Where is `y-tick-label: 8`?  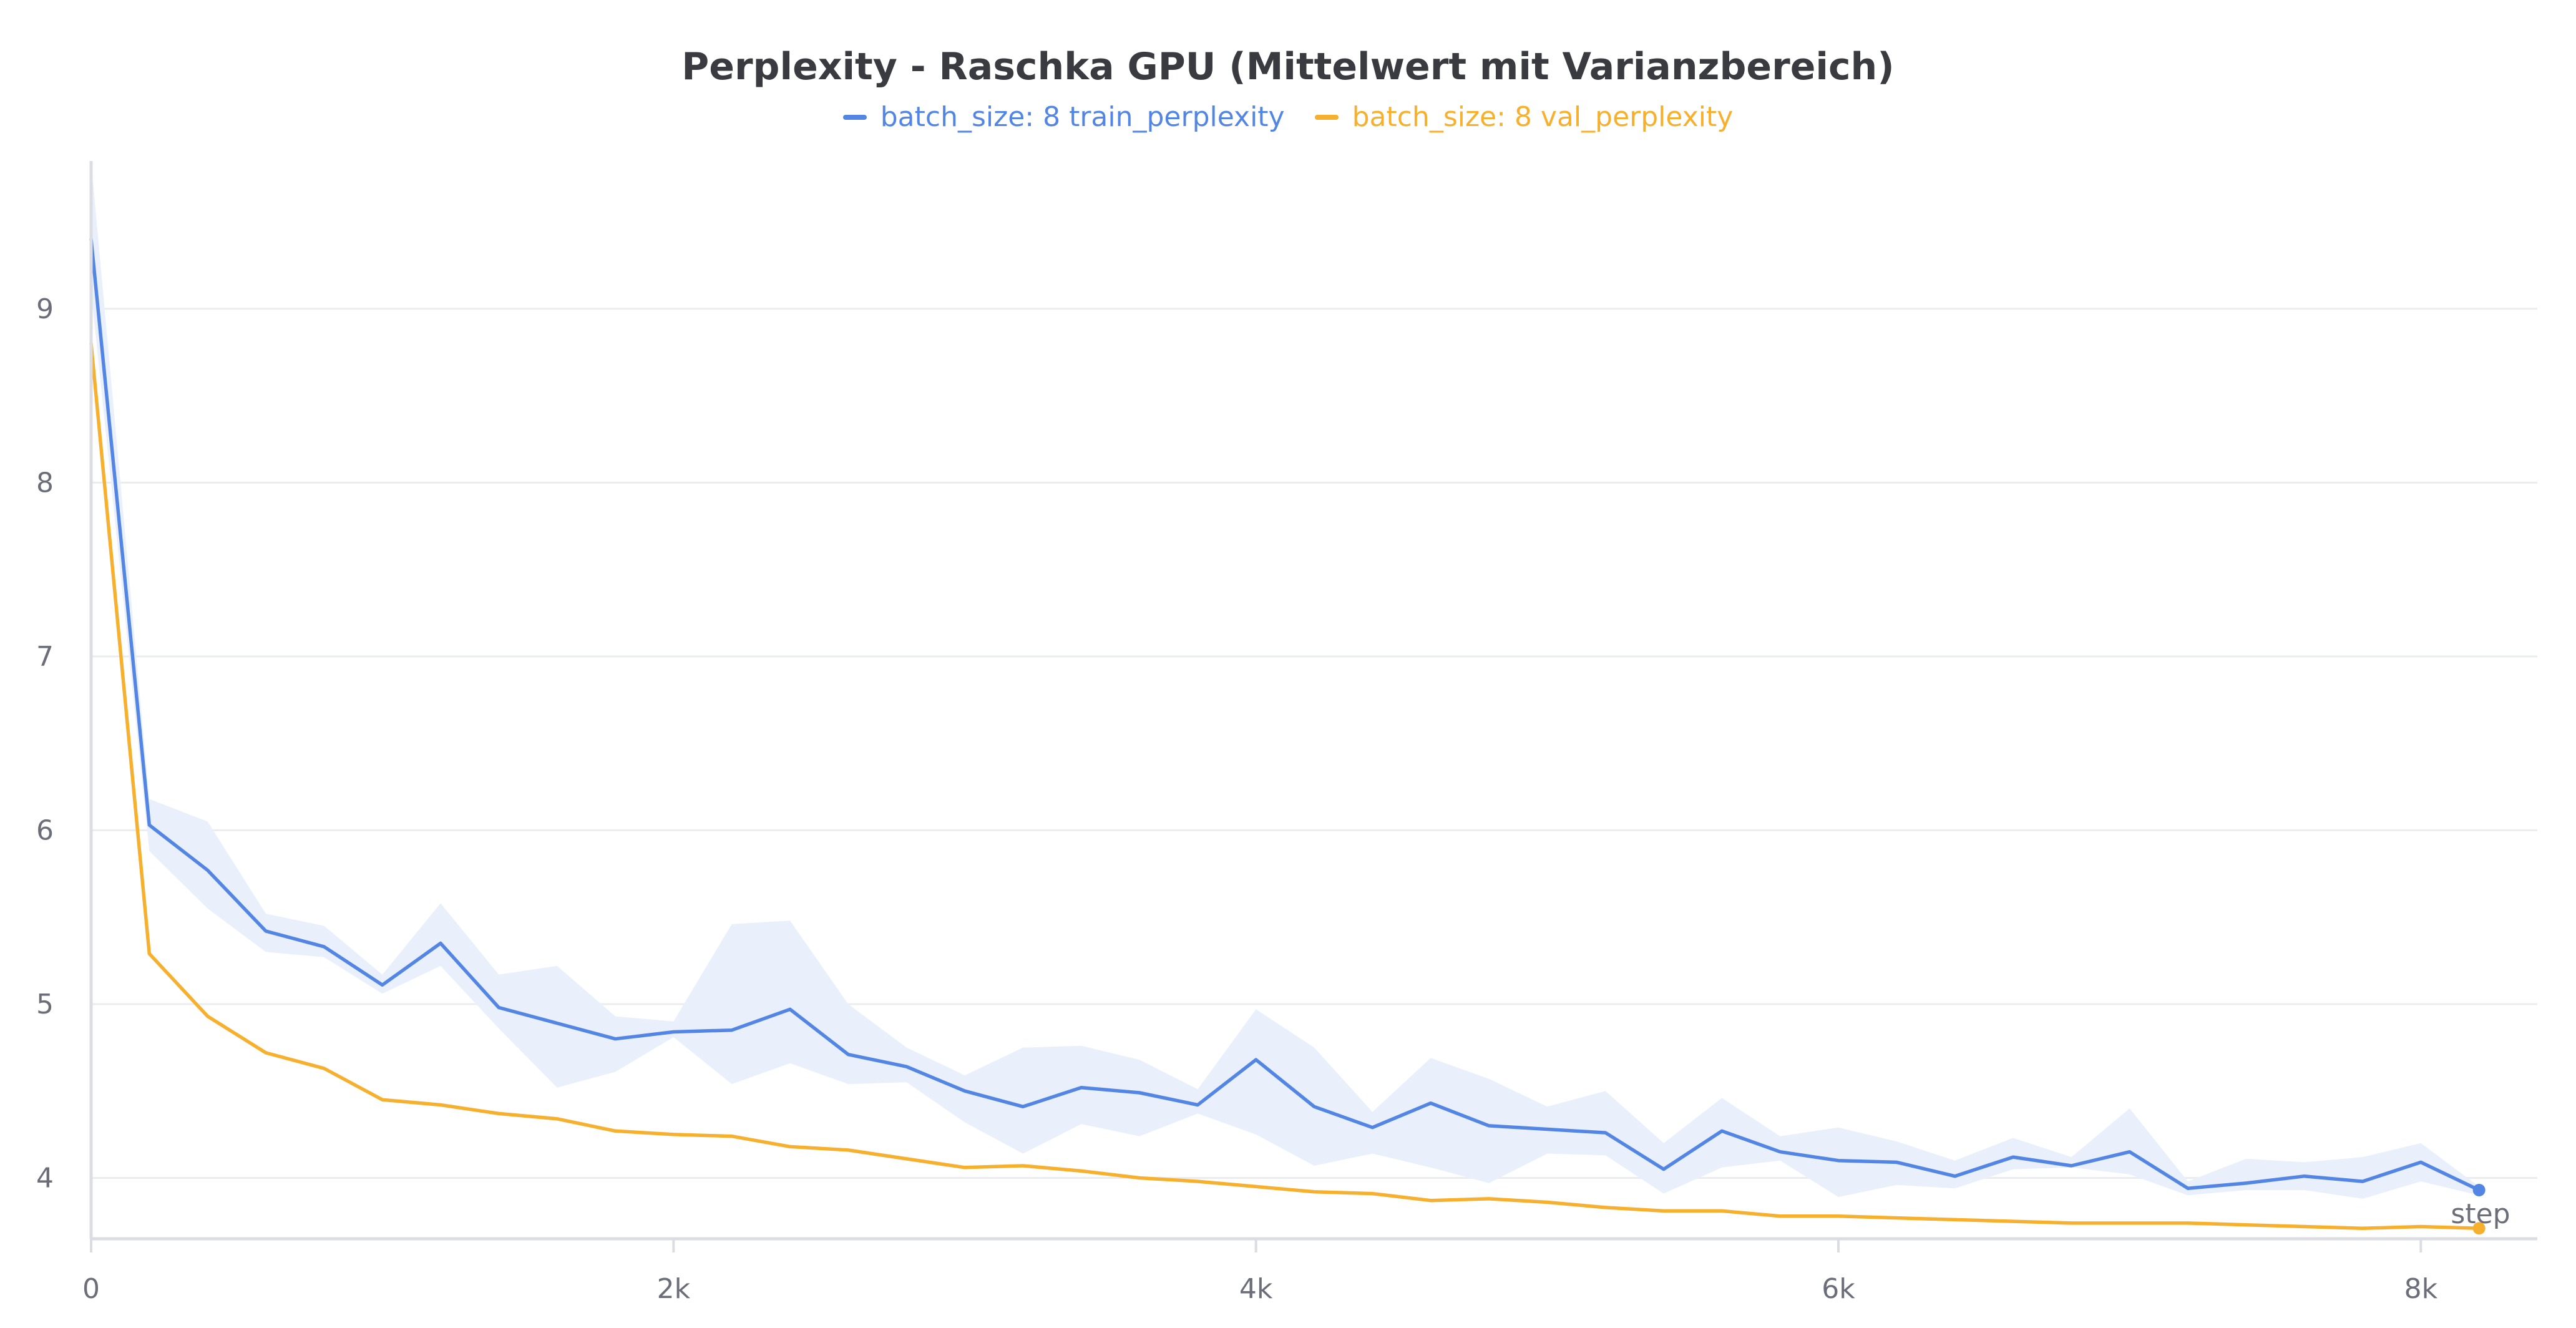 y-tick-label: 8 is located at coordinates (45, 483).